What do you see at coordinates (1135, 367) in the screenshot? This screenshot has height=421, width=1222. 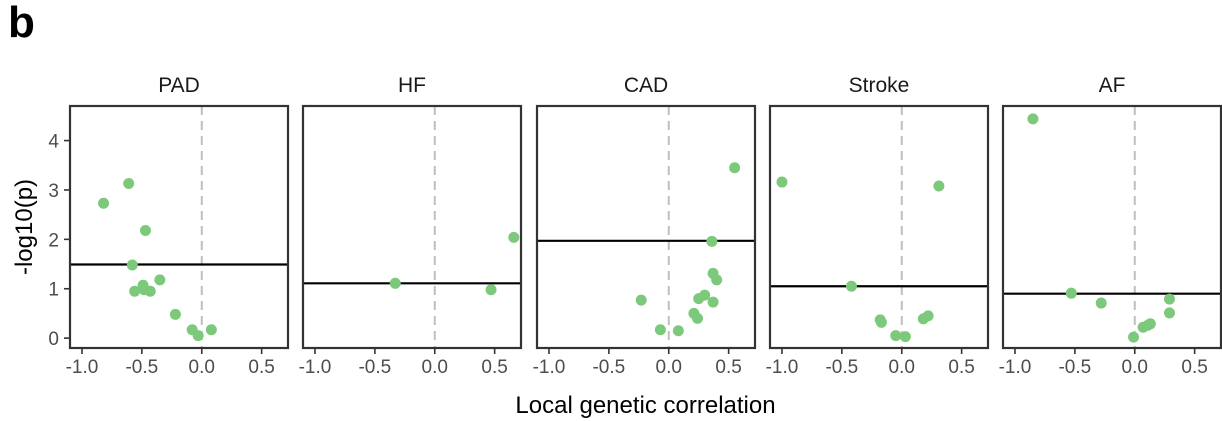 I see `x-tick-label-af-2: 0.0` at bounding box center [1135, 367].